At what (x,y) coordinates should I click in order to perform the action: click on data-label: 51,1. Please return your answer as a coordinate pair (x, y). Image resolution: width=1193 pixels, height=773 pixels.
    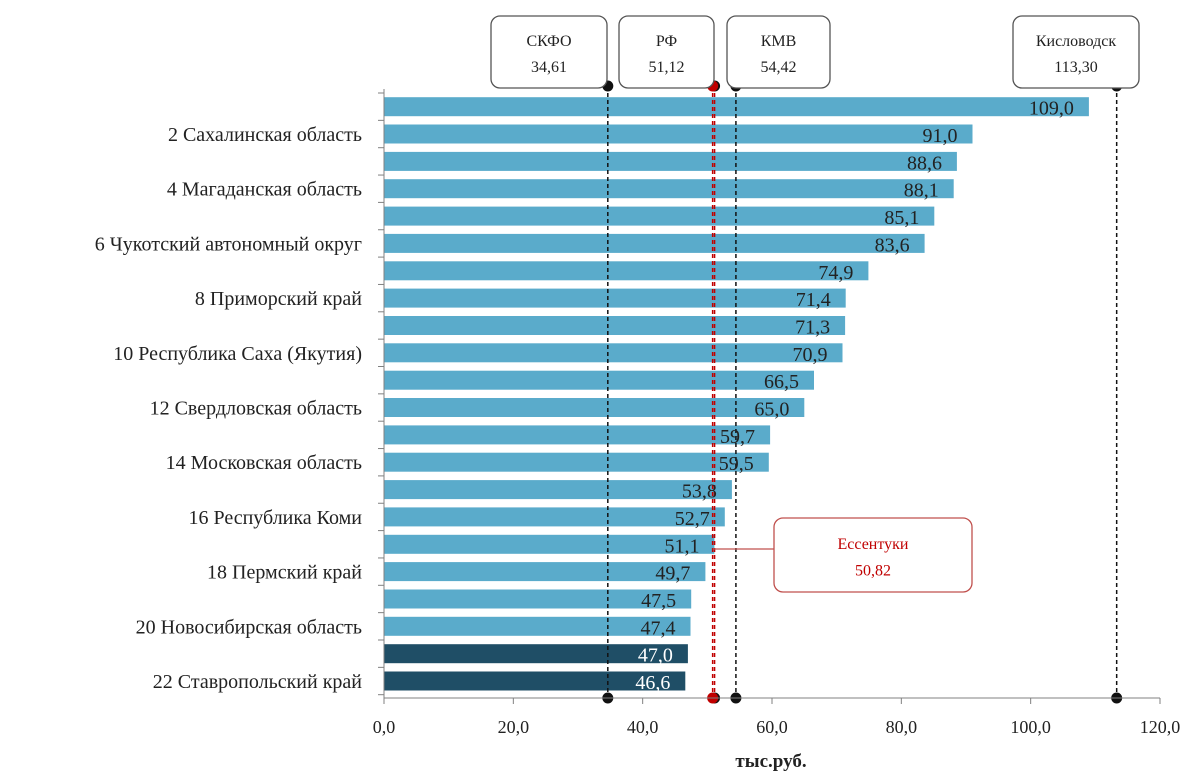
    Looking at the image, I should click on (681, 546).